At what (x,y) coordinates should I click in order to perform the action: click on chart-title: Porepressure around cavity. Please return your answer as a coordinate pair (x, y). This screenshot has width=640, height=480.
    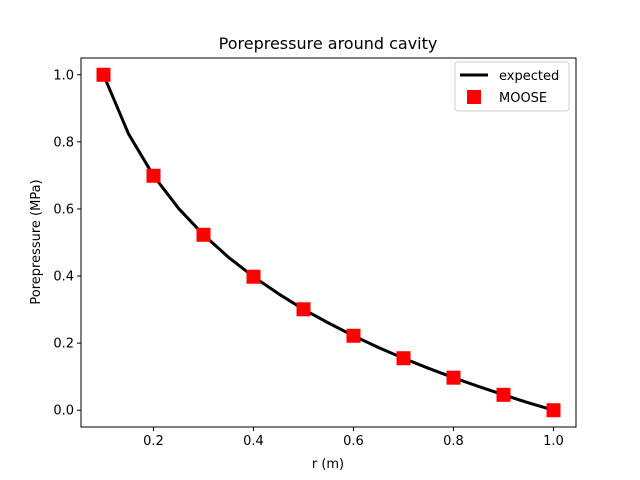
    Looking at the image, I should click on (328, 43).